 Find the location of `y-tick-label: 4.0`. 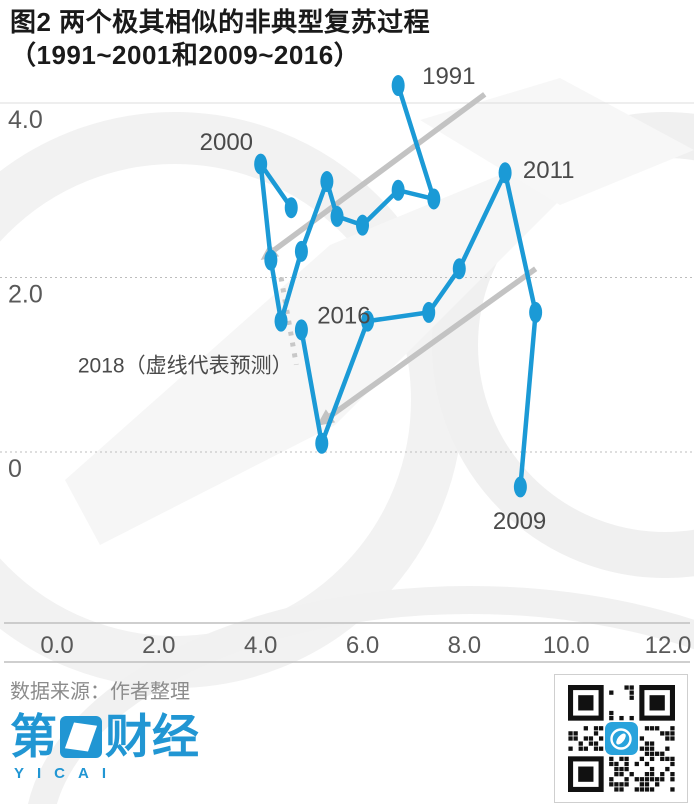

y-tick-label: 4.0 is located at coordinates (25, 120).